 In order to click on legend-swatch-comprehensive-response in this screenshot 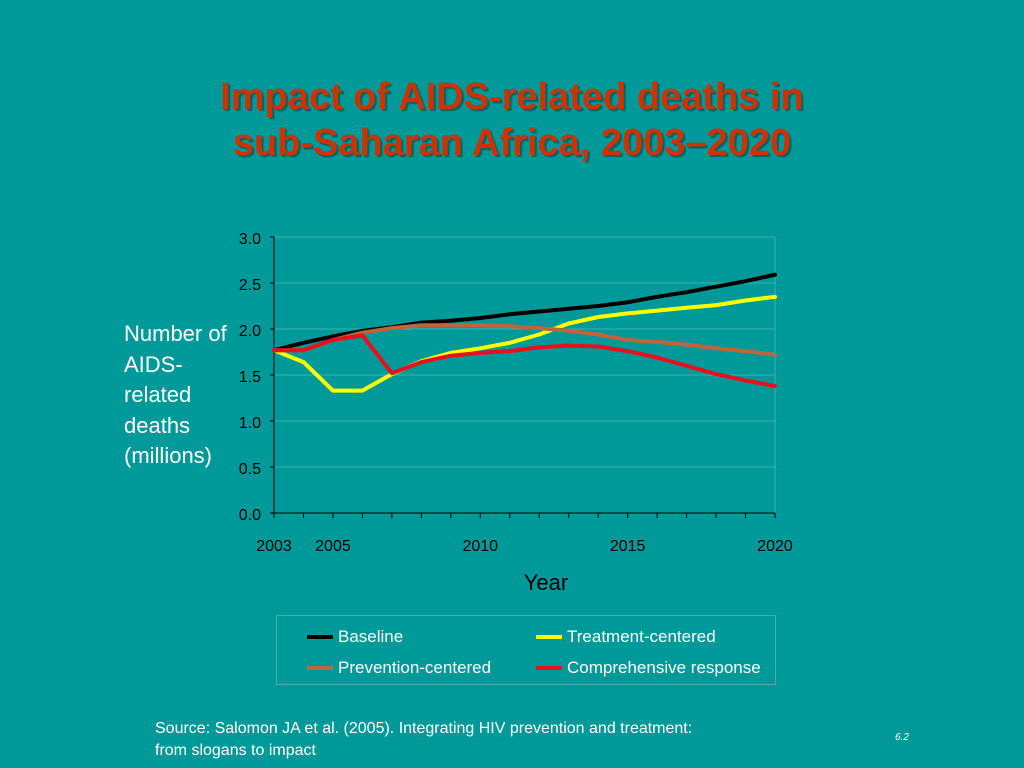, I will do `click(549, 668)`.